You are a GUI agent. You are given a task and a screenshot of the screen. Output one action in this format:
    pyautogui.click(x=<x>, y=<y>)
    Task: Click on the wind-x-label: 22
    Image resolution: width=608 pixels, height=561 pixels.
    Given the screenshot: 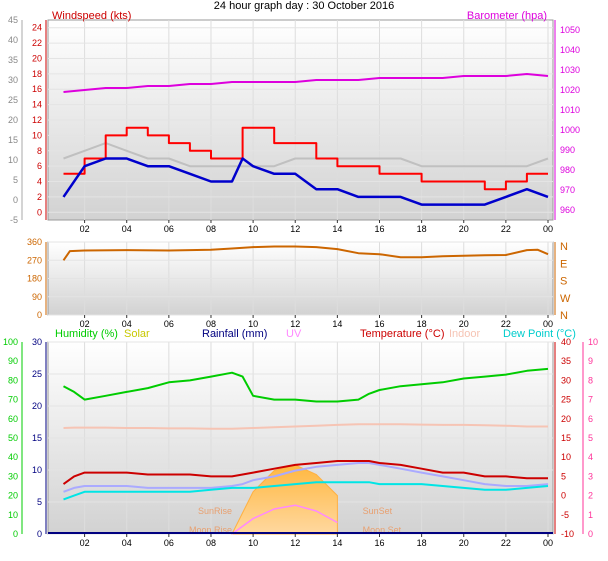 What is the action you would take?
    pyautogui.click(x=506, y=229)
    